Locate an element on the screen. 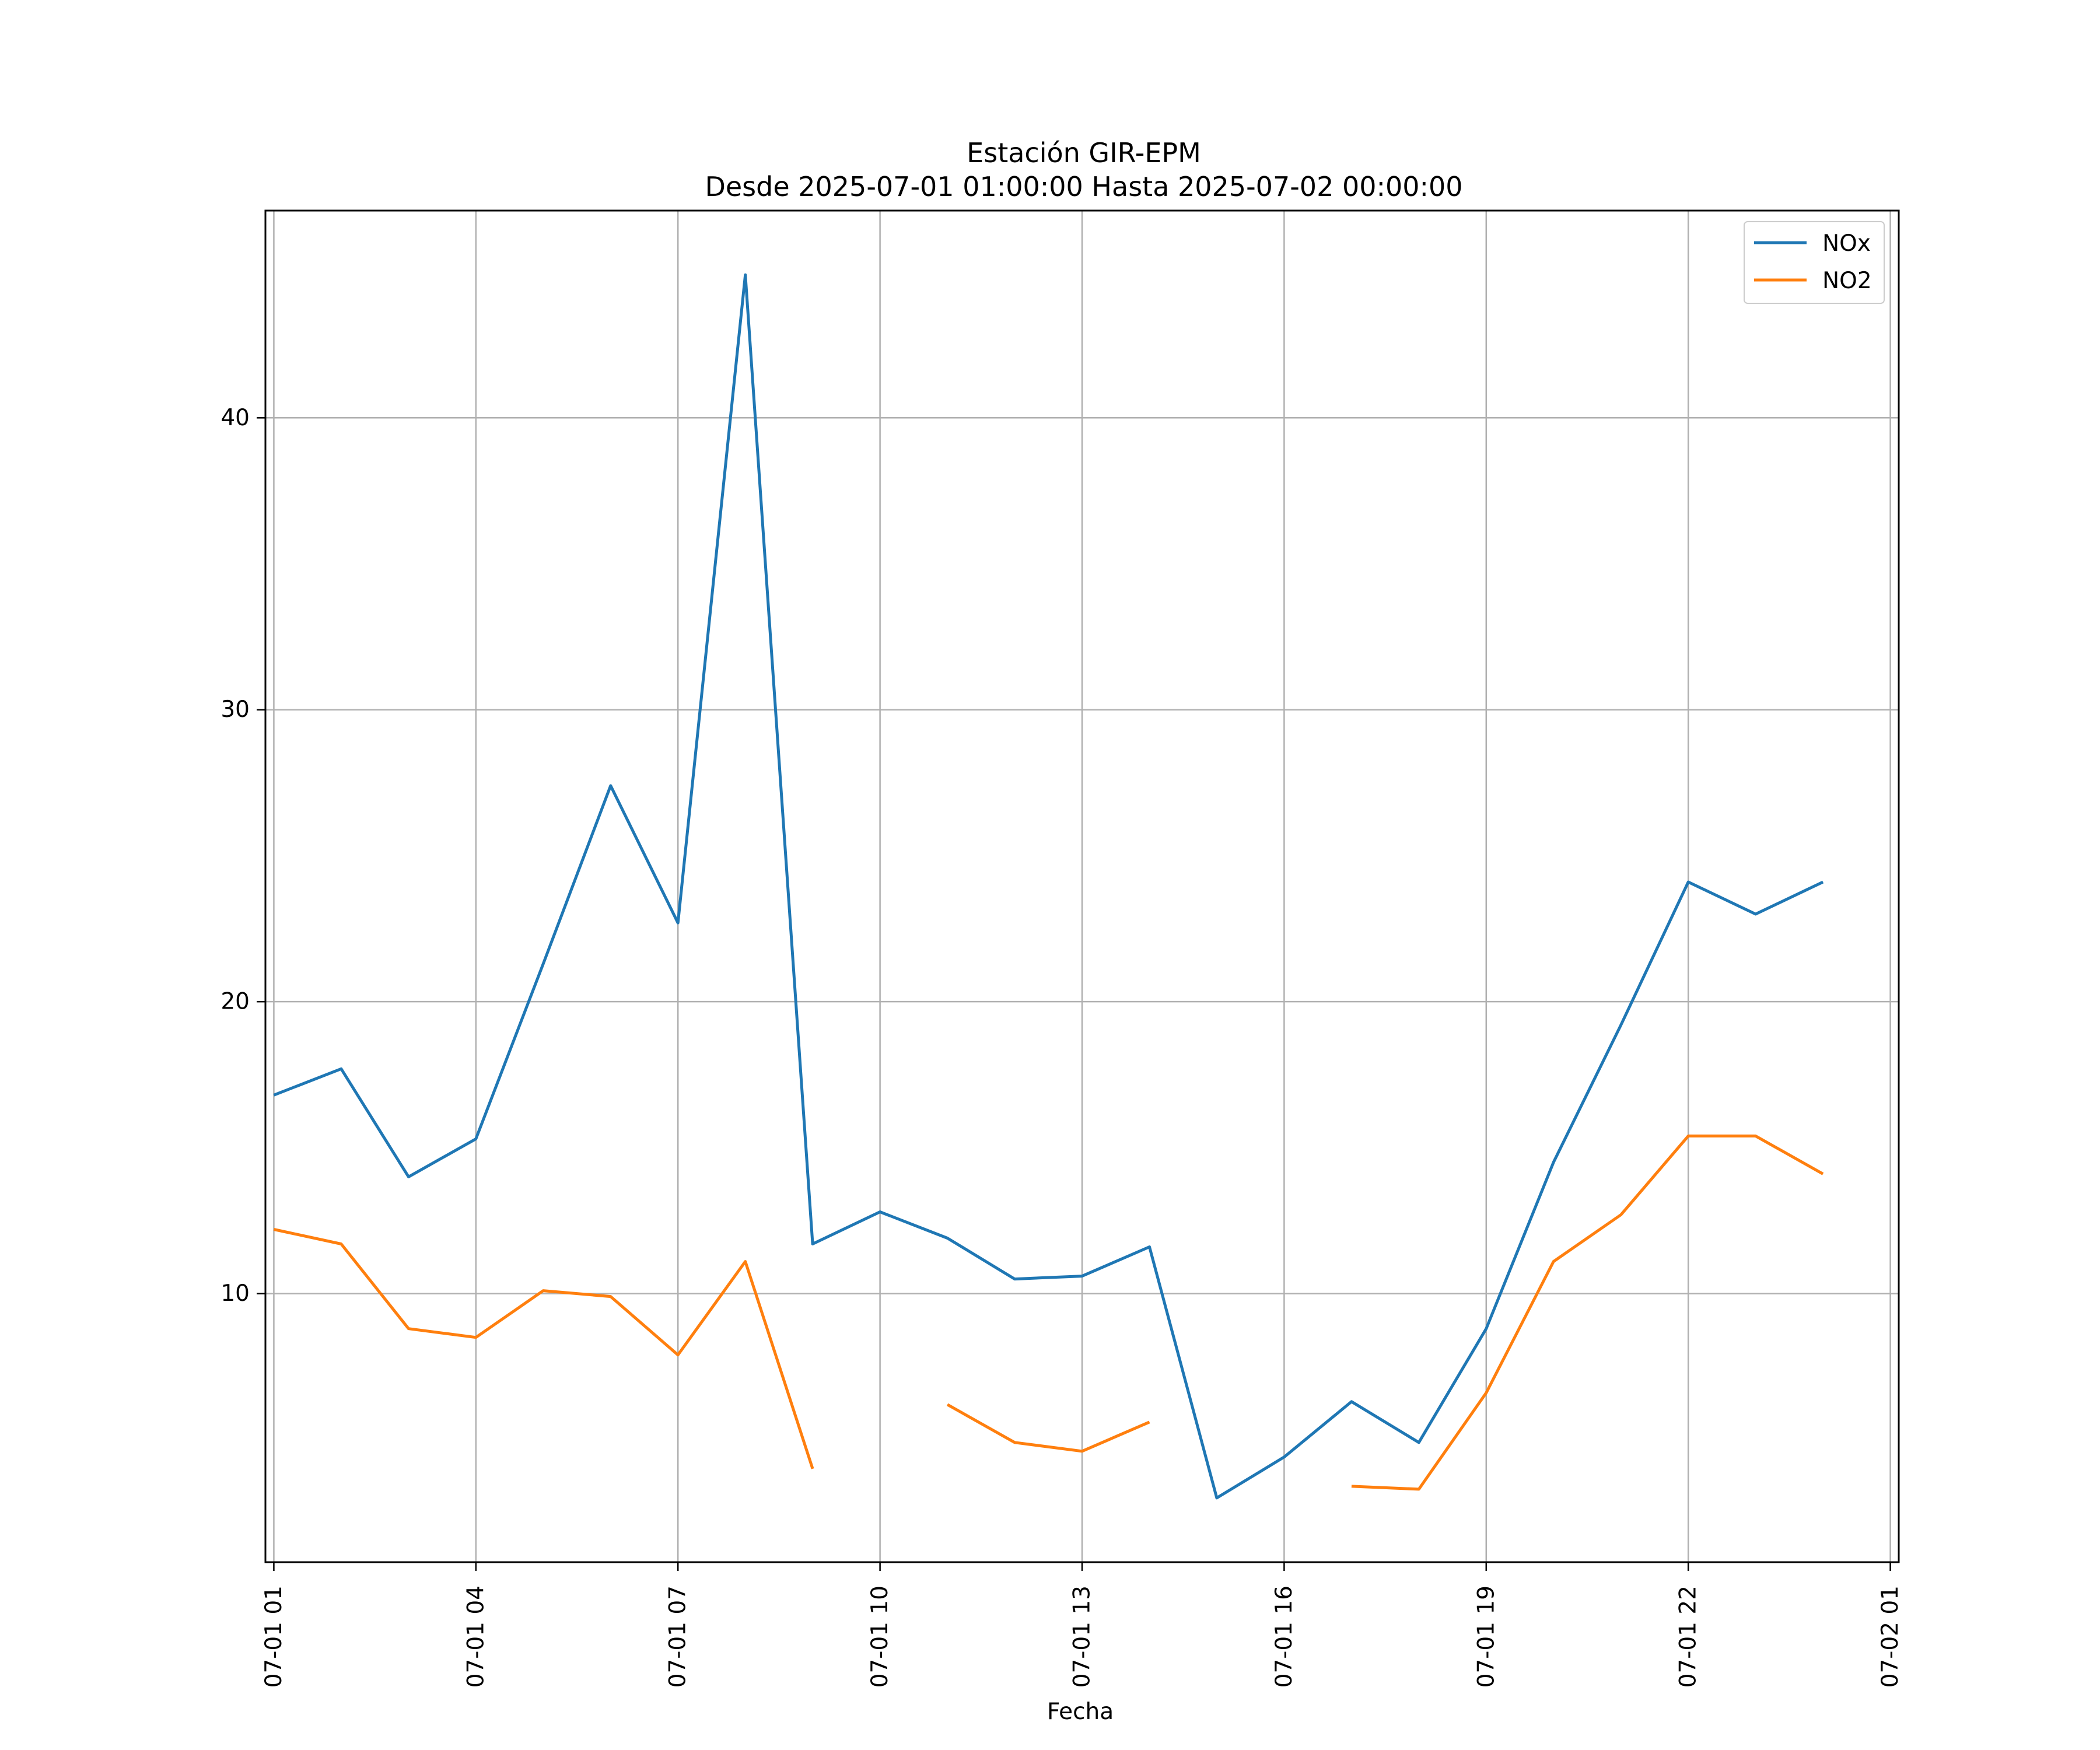 This screenshot has height=1750, width=2100. y-tick-label: 10 is located at coordinates (235, 1293).